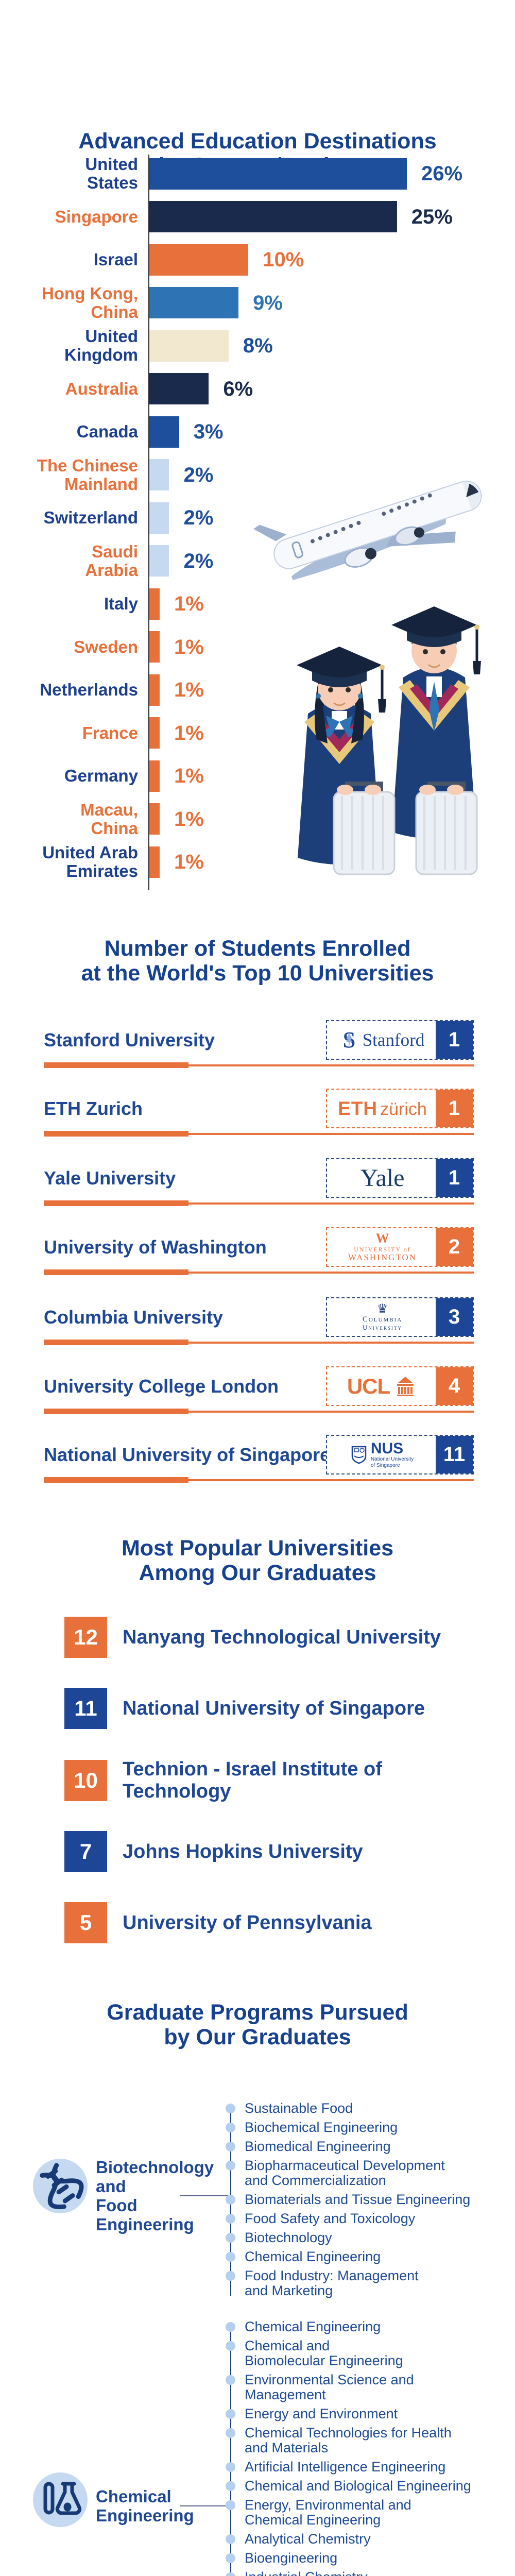 This screenshot has width=515, height=2576. What do you see at coordinates (257, 948) in the screenshot?
I see `section2-title-line1: Number of Students Enrolled` at bounding box center [257, 948].